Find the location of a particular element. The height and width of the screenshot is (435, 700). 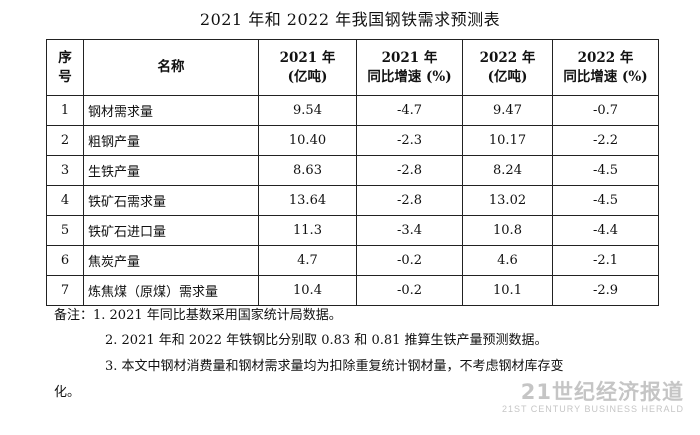

cell-name: 铁矿石需求量 is located at coordinates (171, 200).